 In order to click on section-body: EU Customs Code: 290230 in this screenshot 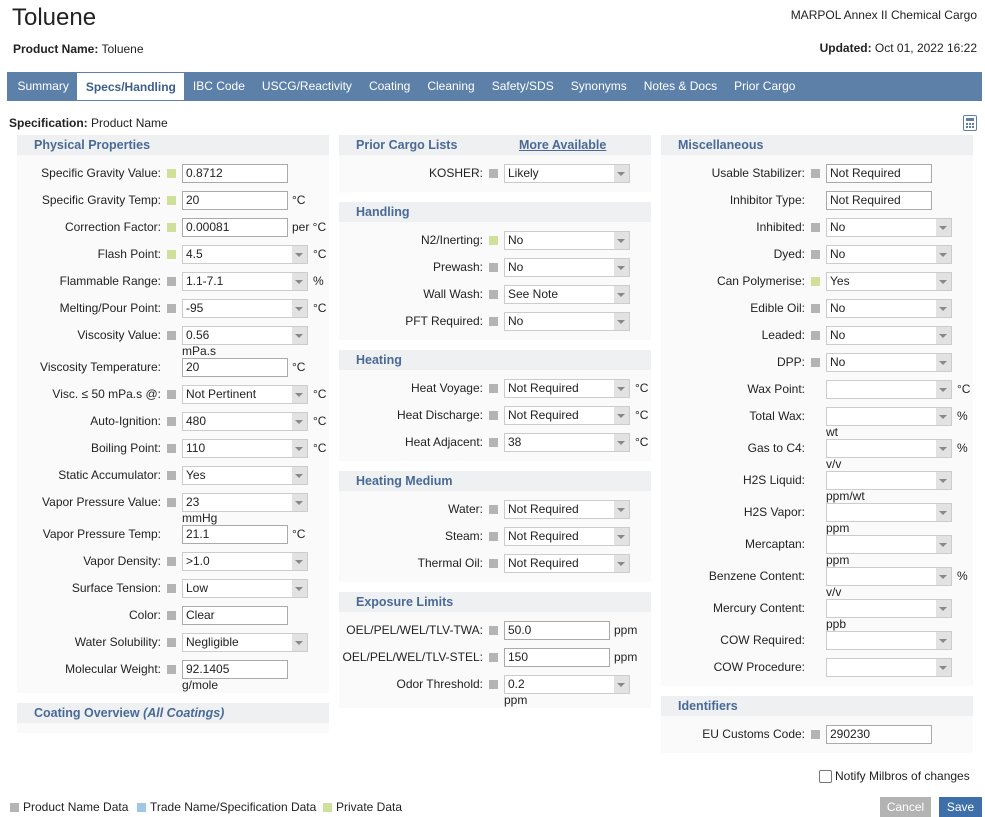, I will do `click(817, 734)`.